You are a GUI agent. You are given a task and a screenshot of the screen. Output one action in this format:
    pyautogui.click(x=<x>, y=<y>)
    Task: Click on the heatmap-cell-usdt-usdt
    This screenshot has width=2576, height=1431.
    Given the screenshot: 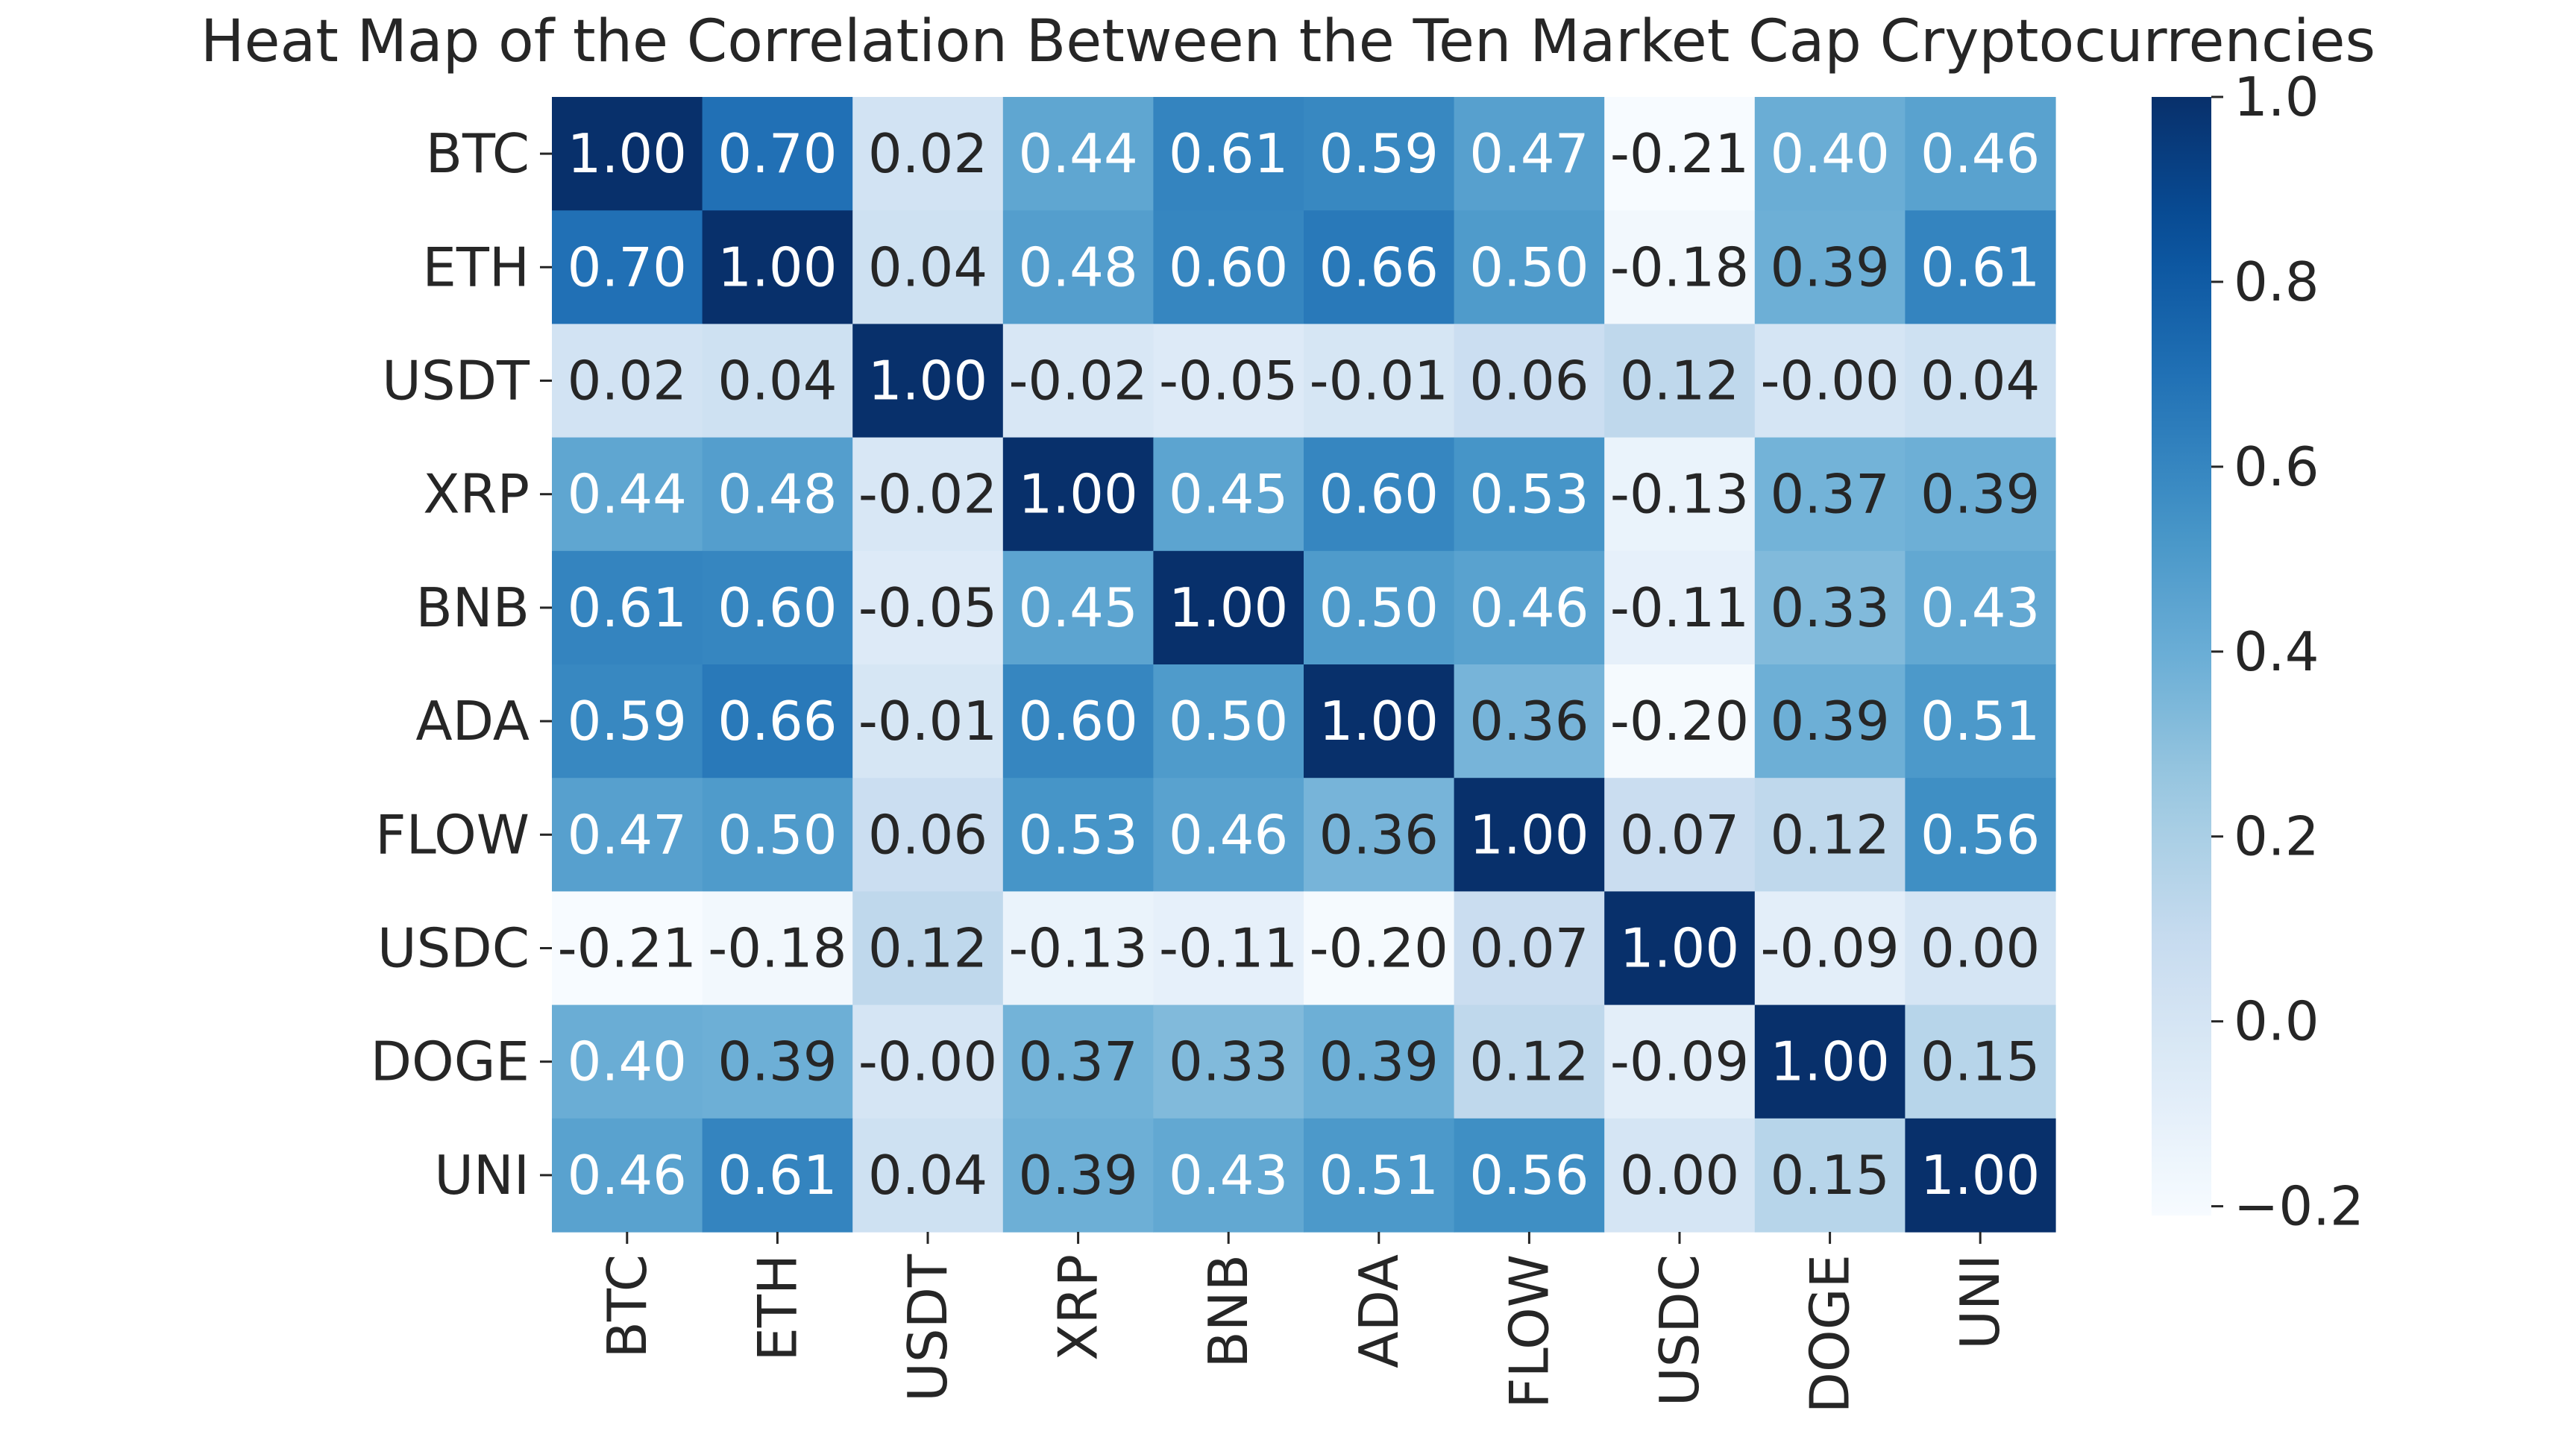 What is the action you would take?
    pyautogui.click(x=928, y=381)
    